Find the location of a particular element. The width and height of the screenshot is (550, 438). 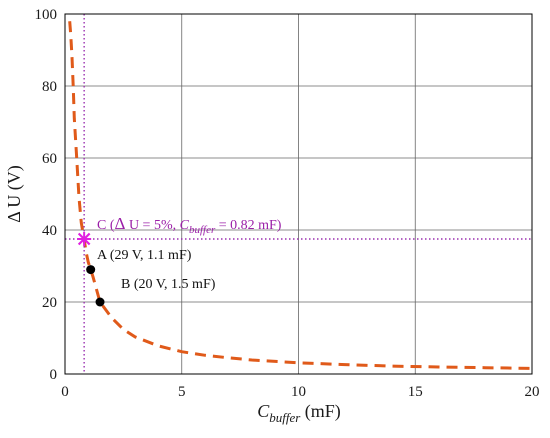

x-tick-labels: 0 5 10 15 20 is located at coordinates (300, 392).